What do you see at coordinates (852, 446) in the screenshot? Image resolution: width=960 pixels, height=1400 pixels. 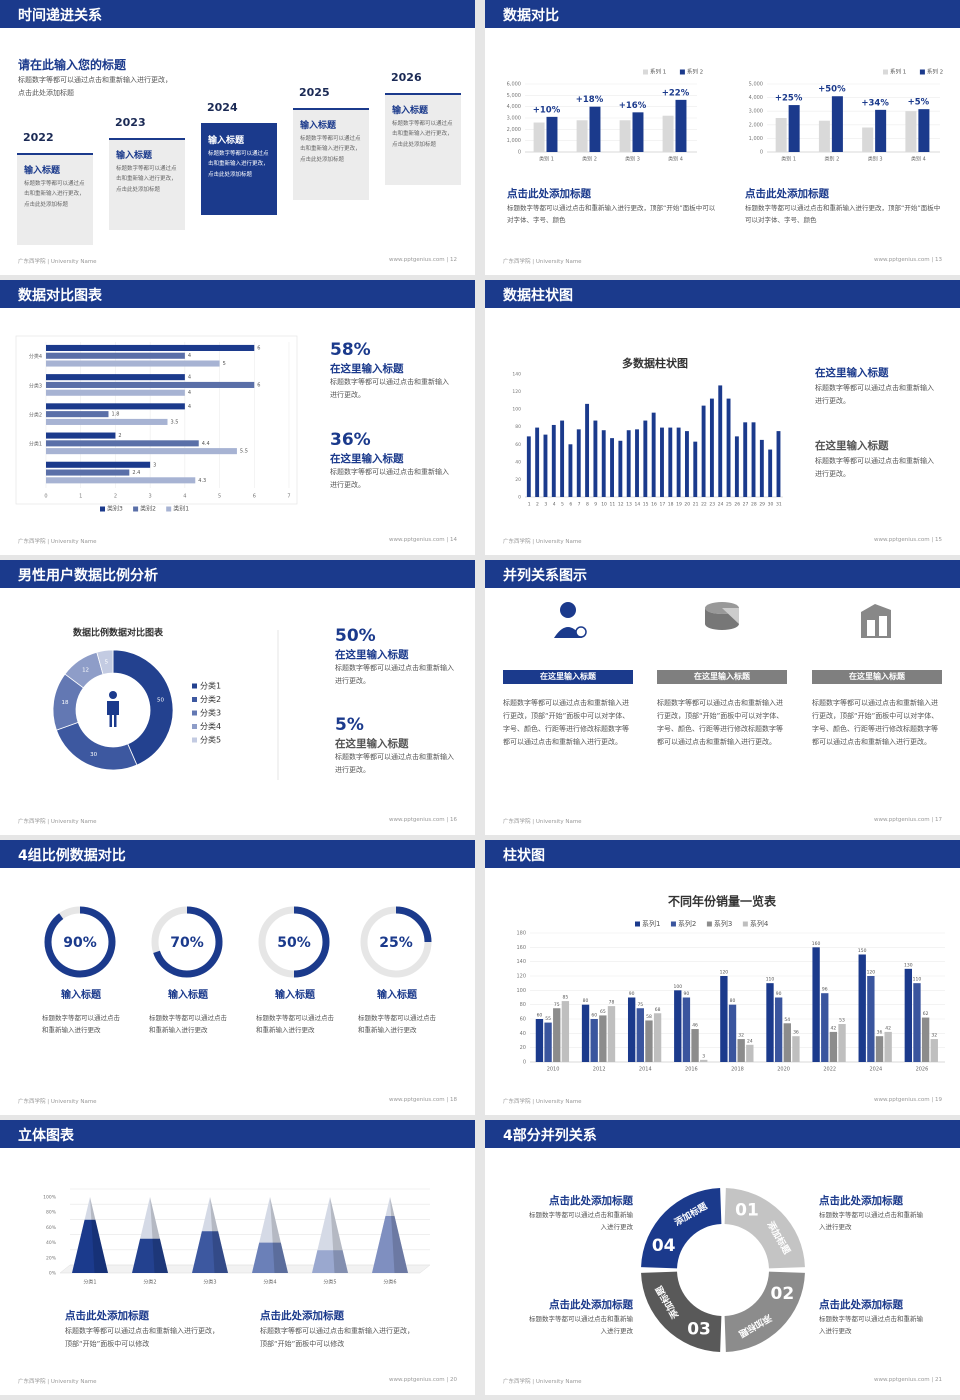 I see `block-title: 在这里输入标题` at bounding box center [852, 446].